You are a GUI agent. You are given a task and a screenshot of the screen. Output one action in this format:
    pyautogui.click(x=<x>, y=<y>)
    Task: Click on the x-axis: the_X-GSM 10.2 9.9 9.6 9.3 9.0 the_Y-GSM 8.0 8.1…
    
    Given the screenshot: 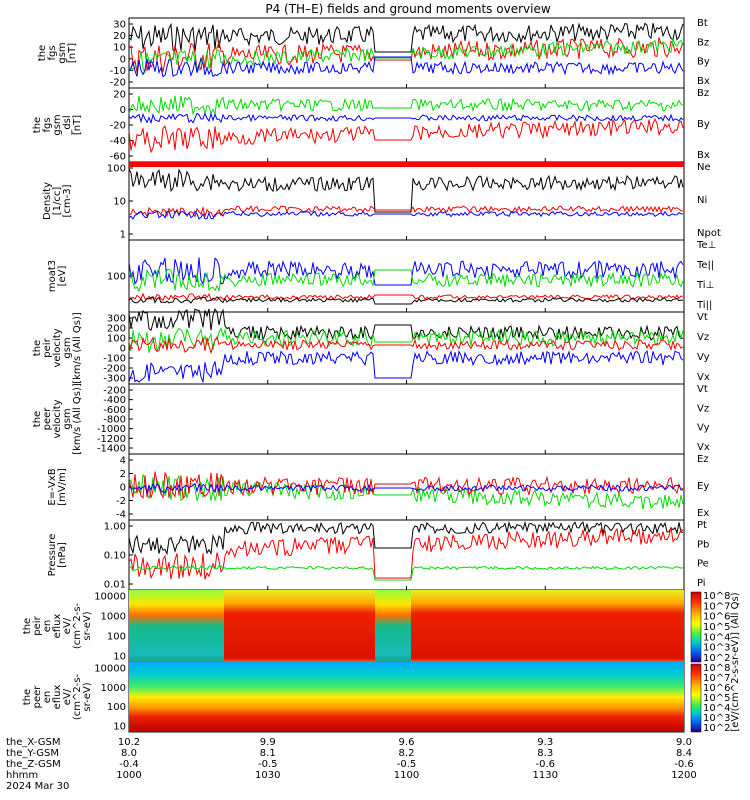 What is the action you would take?
    pyautogui.click(x=351, y=764)
    